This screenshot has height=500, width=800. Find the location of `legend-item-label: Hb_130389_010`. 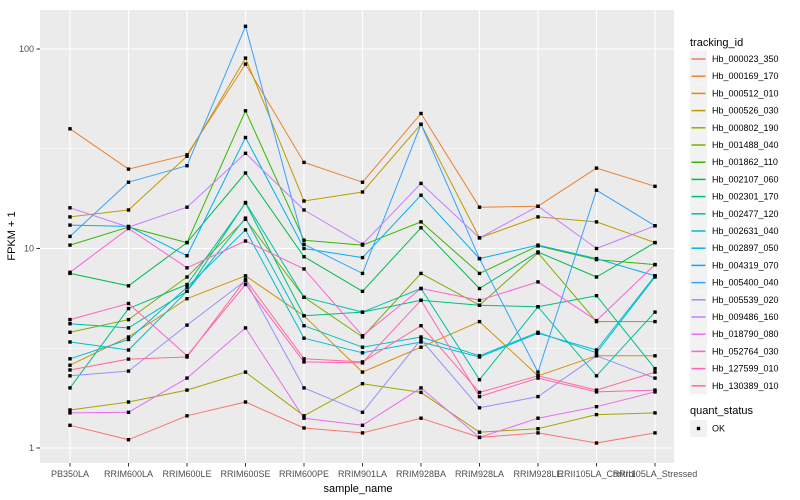

legend-item-label: Hb_130389_010 is located at coordinates (745, 386).